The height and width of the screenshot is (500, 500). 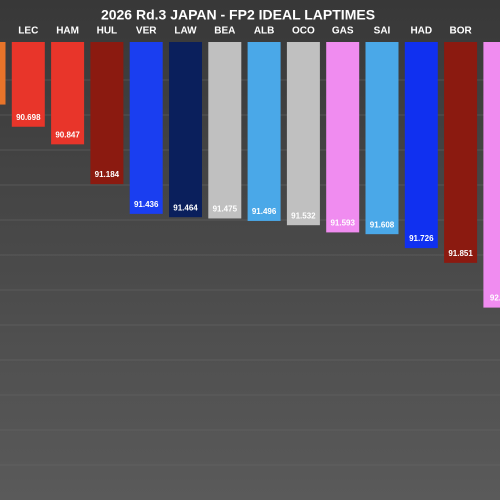 I want to click on value-label: 91.464, so click(x=185, y=207).